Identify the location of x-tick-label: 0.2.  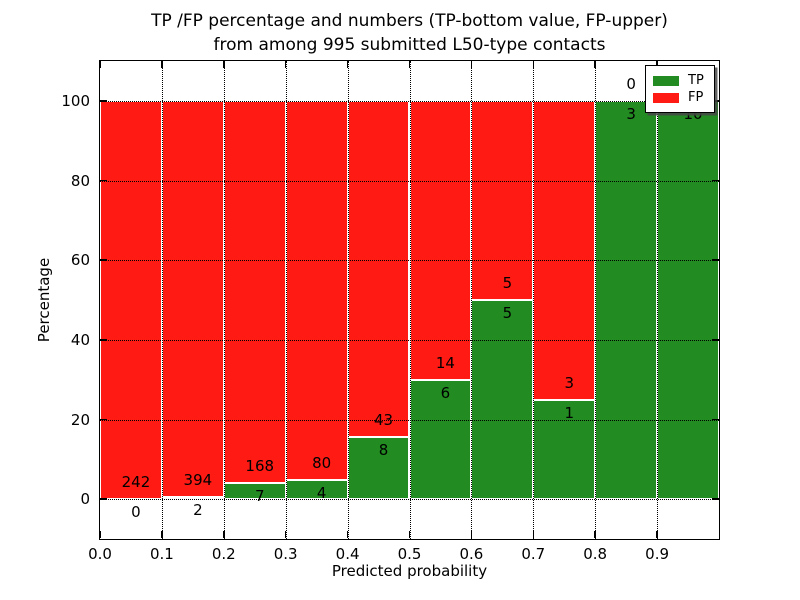
(223, 554).